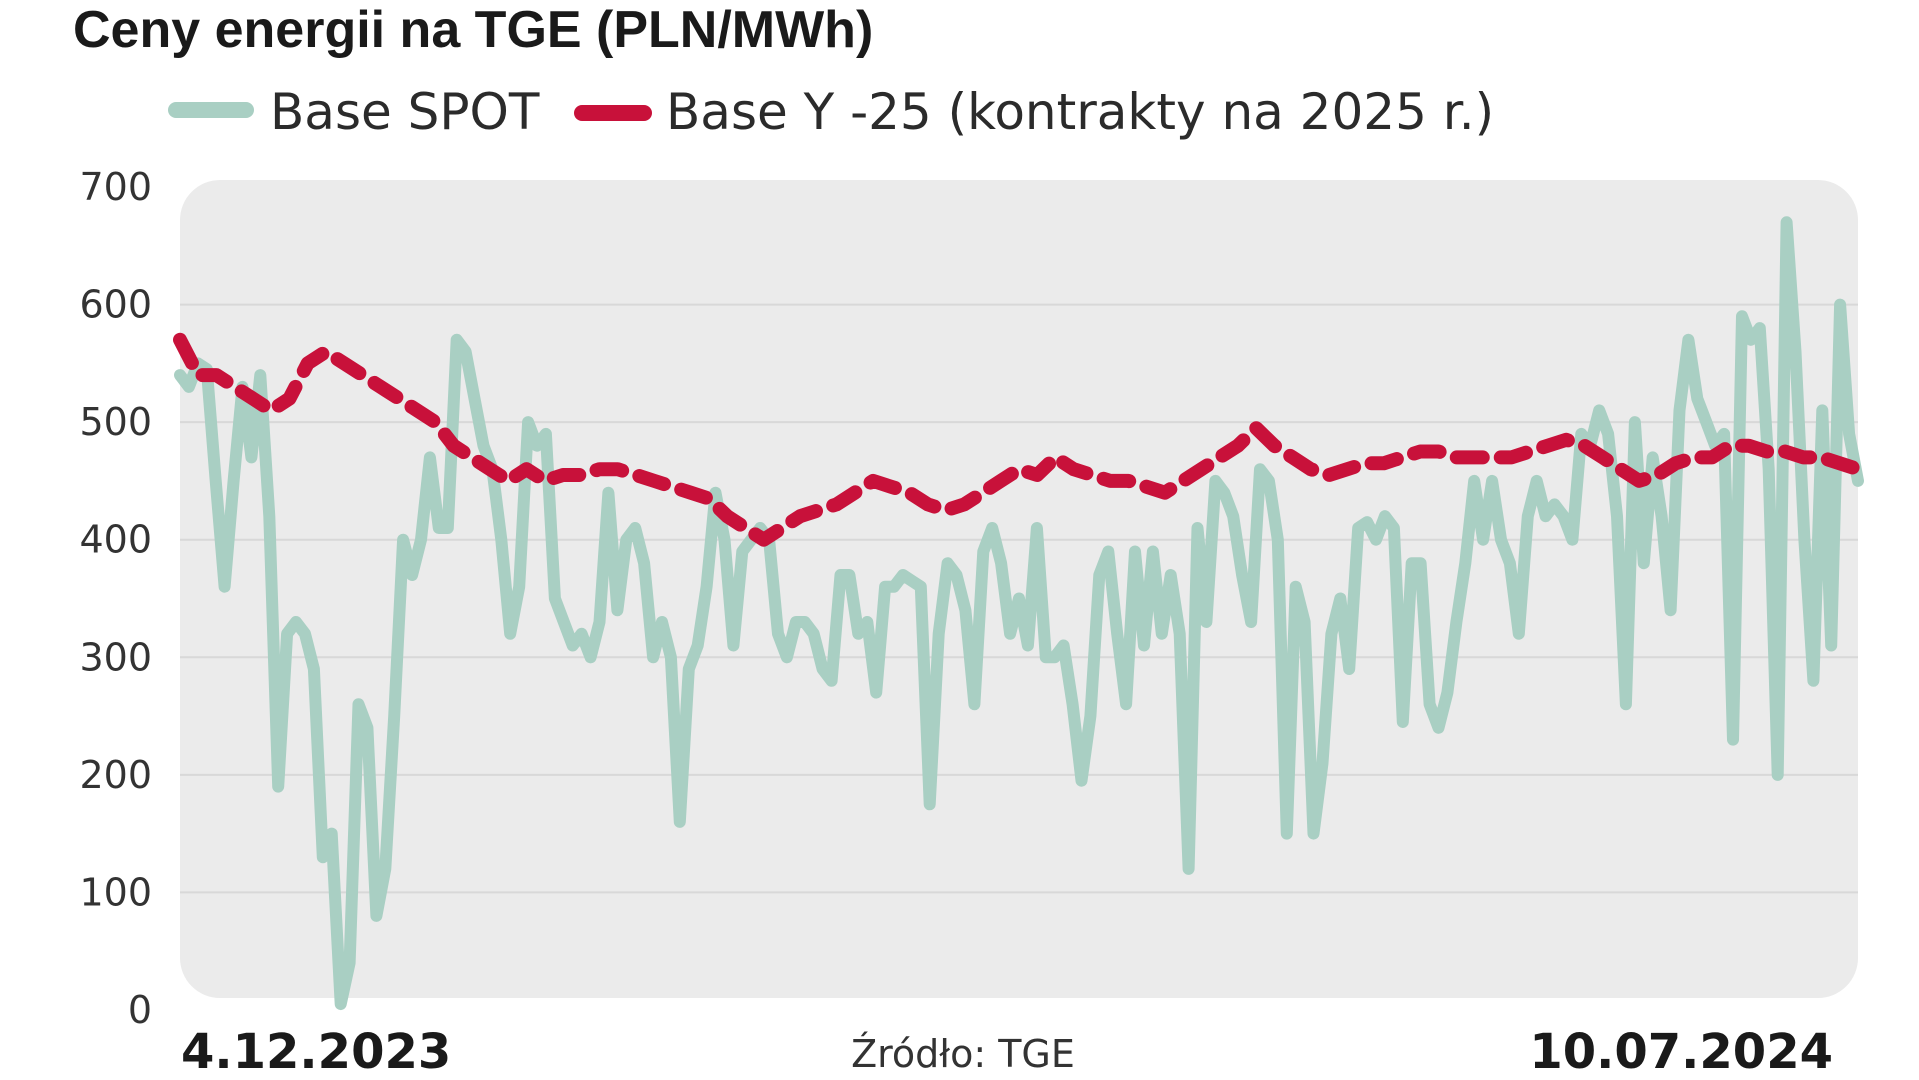 Image resolution: width=1919 pixels, height=1080 pixels. What do you see at coordinates (115, 305) in the screenshot?
I see `y-tick-label-600: 600` at bounding box center [115, 305].